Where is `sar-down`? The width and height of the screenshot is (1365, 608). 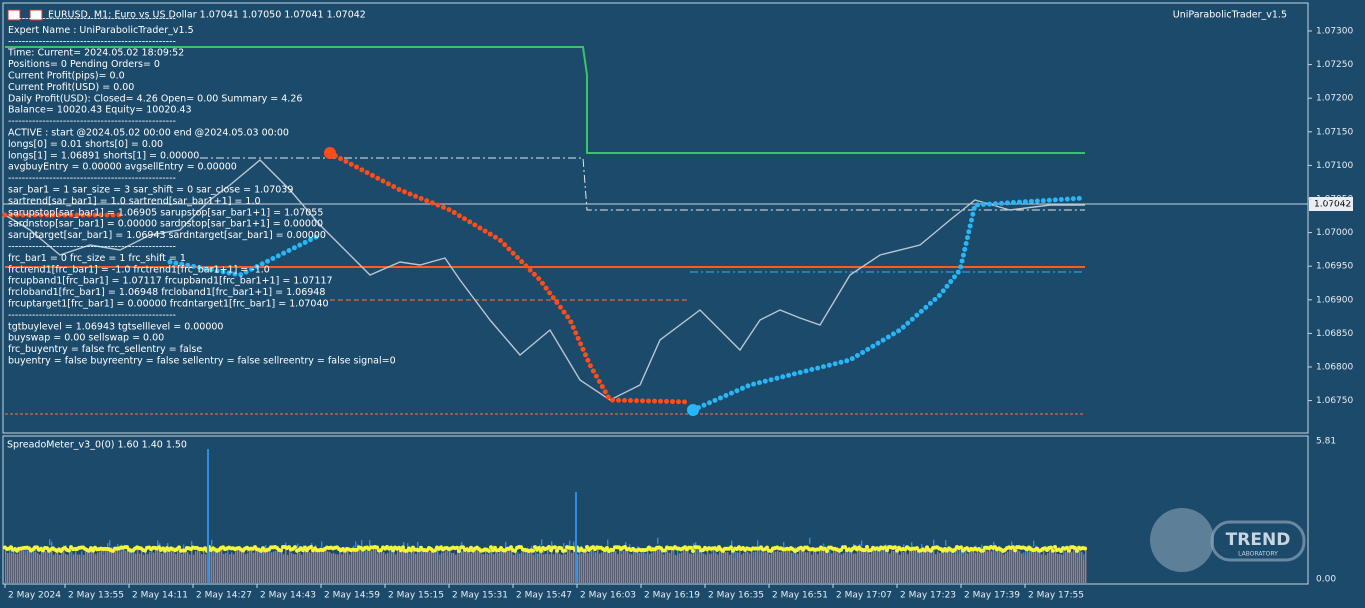
sar-down is located at coordinates (510, 277).